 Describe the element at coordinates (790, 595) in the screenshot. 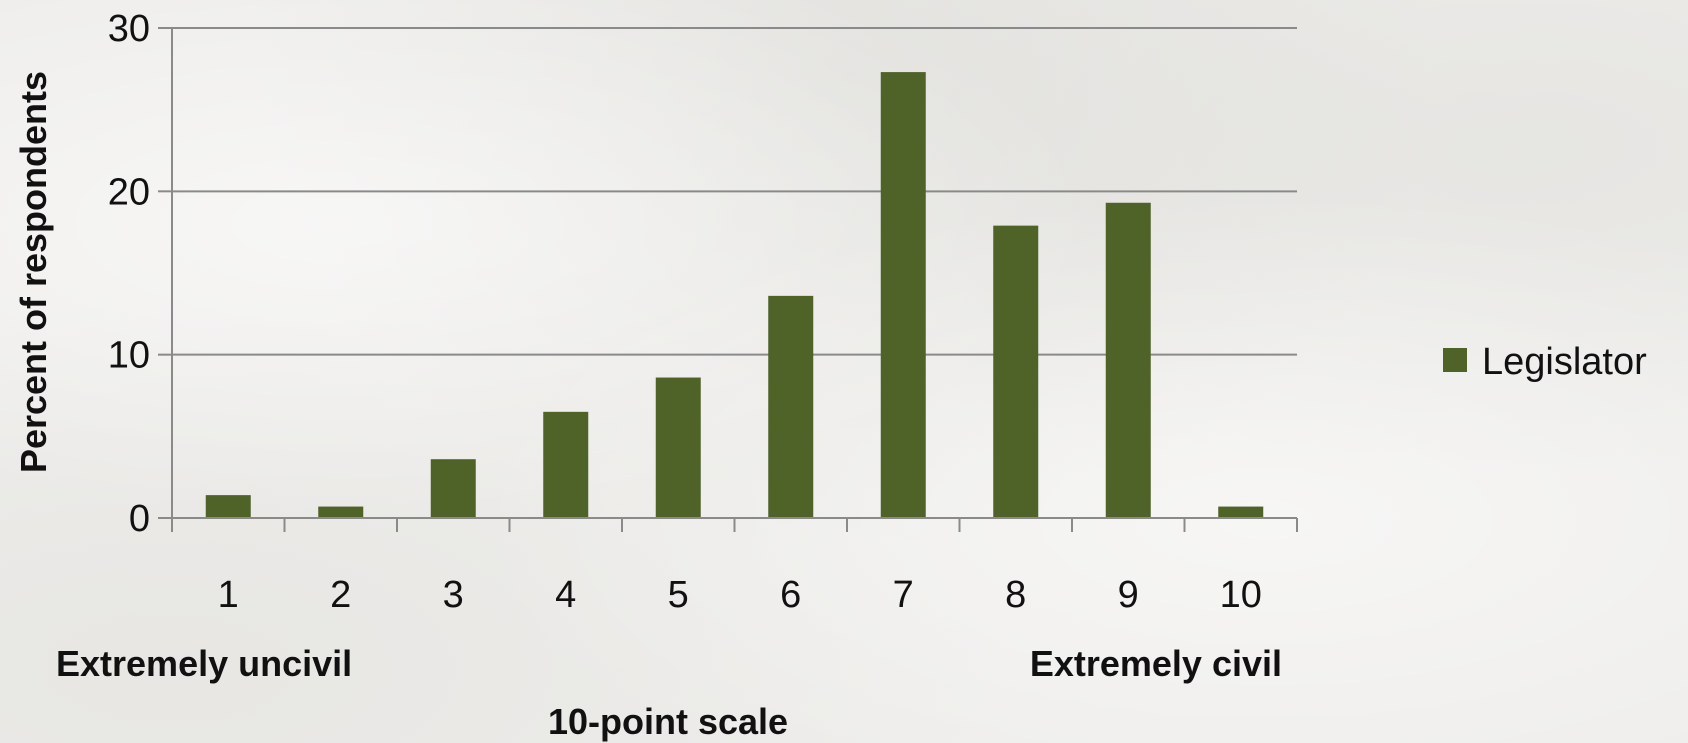

I see `x-tick-label: 6` at that location.